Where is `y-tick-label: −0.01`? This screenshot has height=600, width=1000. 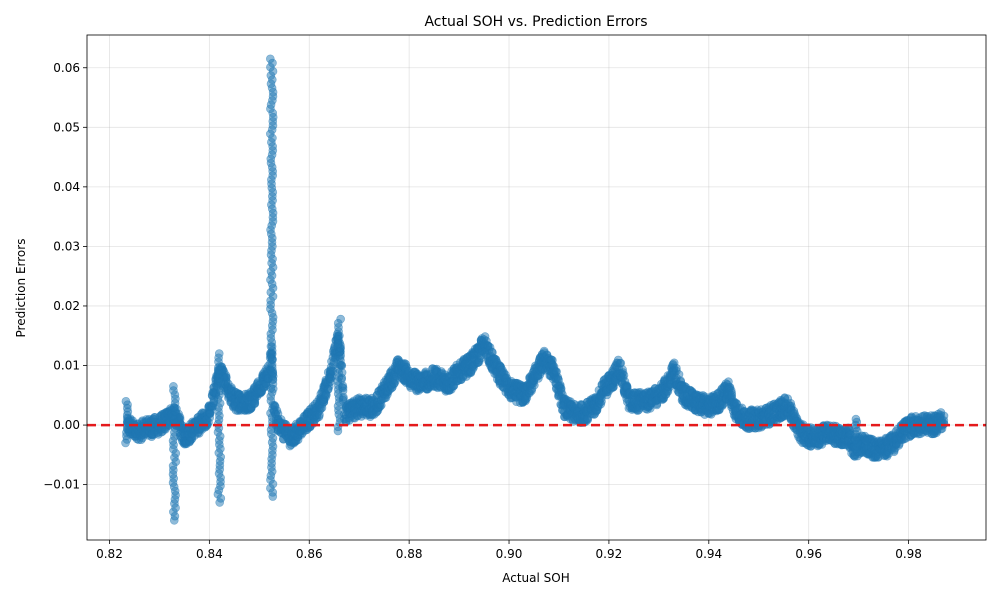 y-tick-label: −0.01 is located at coordinates (61, 485).